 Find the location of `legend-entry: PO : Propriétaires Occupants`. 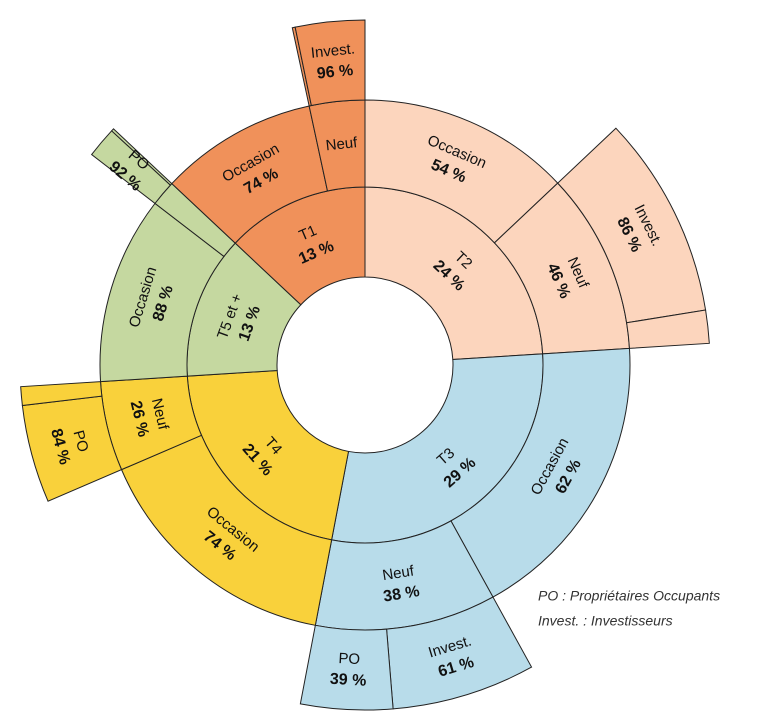

legend-entry: PO : Propriétaires Occupants is located at coordinates (629, 596).